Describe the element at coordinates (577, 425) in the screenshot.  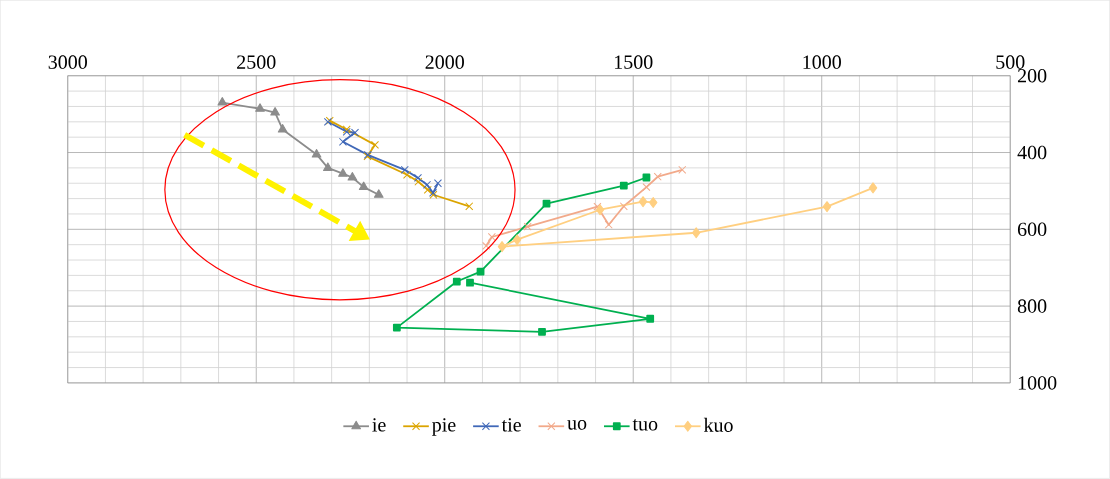
I see `legend-label: uo` at that location.